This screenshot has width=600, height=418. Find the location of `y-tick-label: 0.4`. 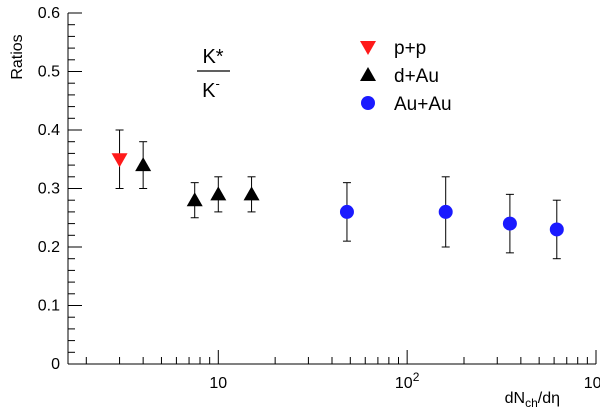

y-tick-label: 0.4 is located at coordinates (49, 130).